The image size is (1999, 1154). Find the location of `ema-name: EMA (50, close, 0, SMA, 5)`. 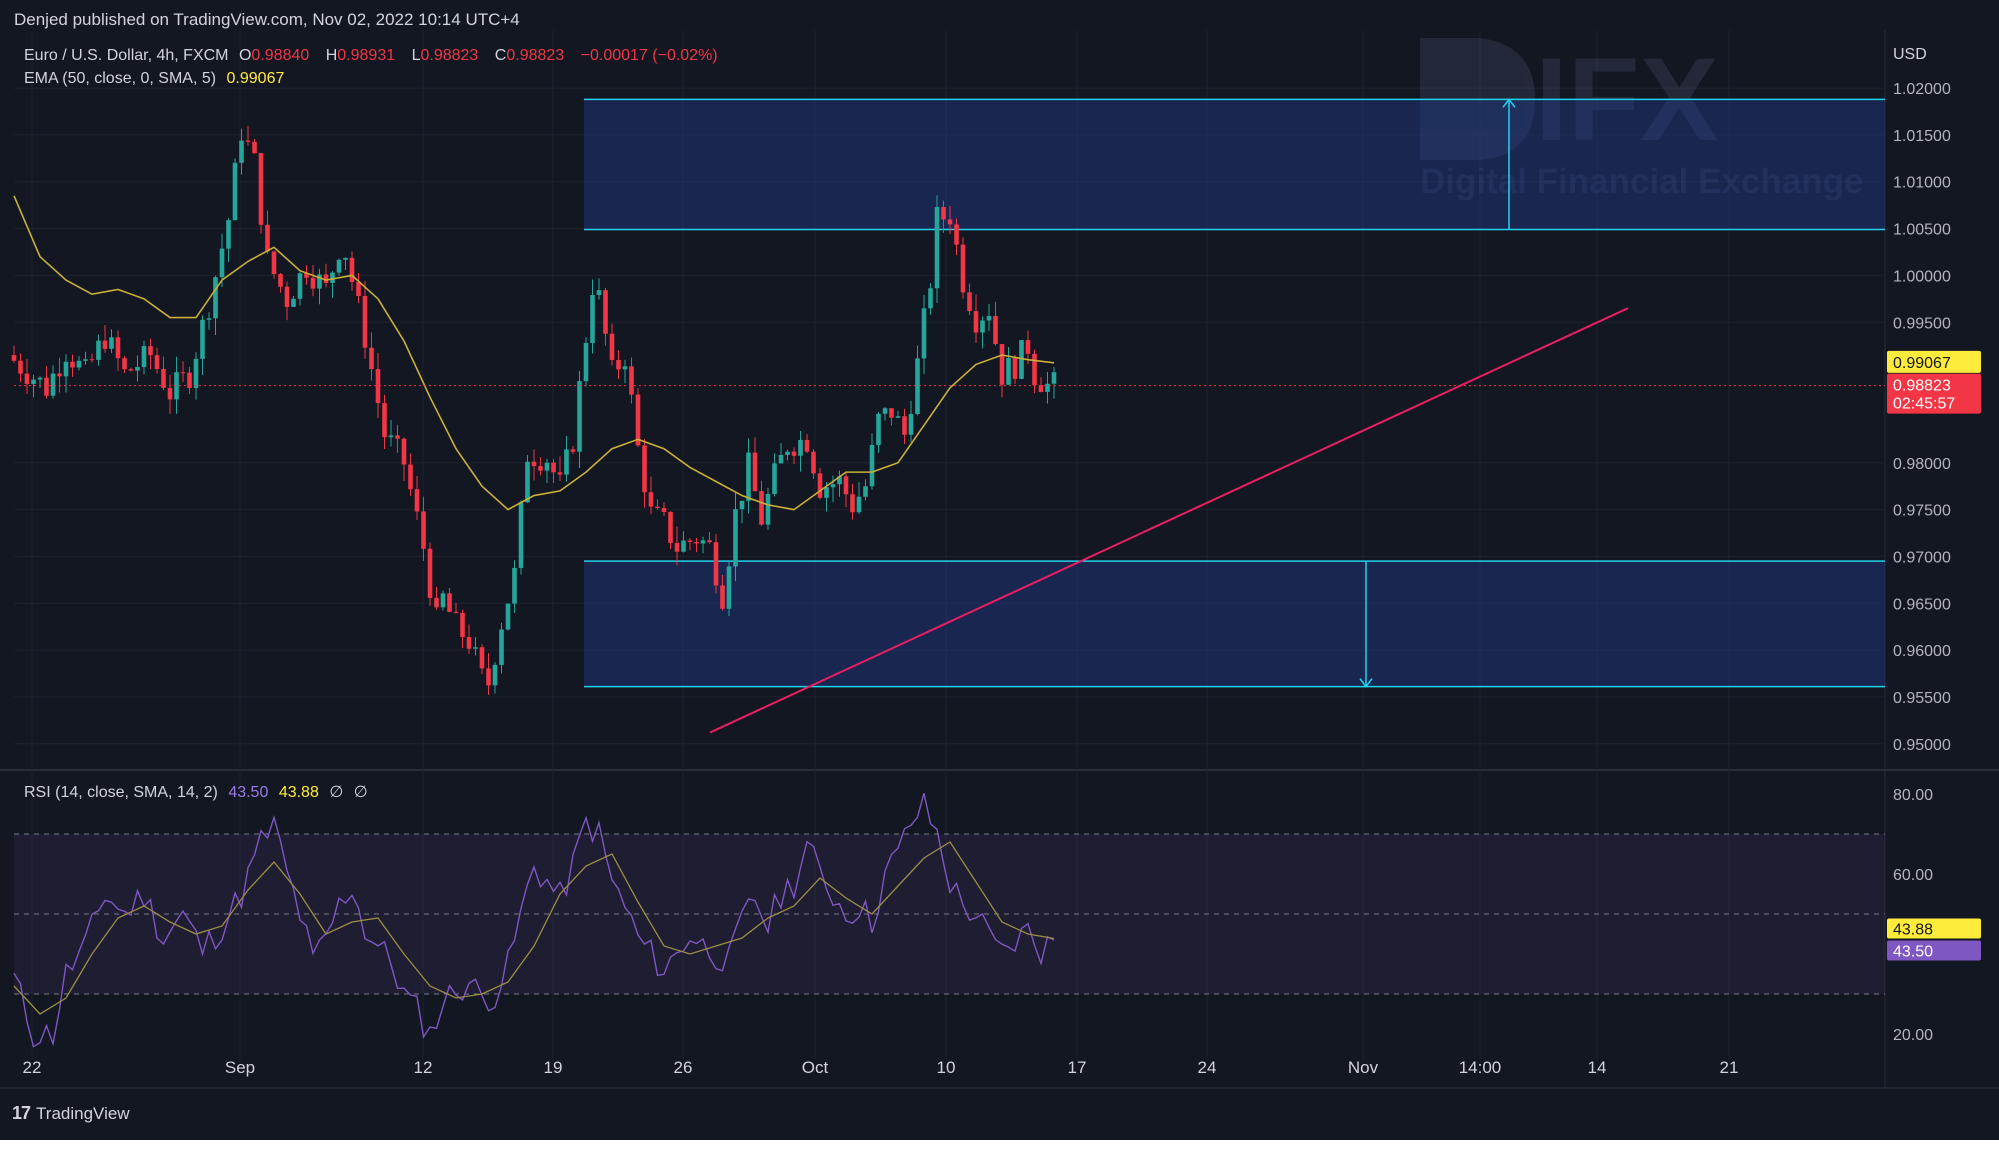

ema-name: EMA (50, close, 0, SMA, 5) is located at coordinates (120, 78).